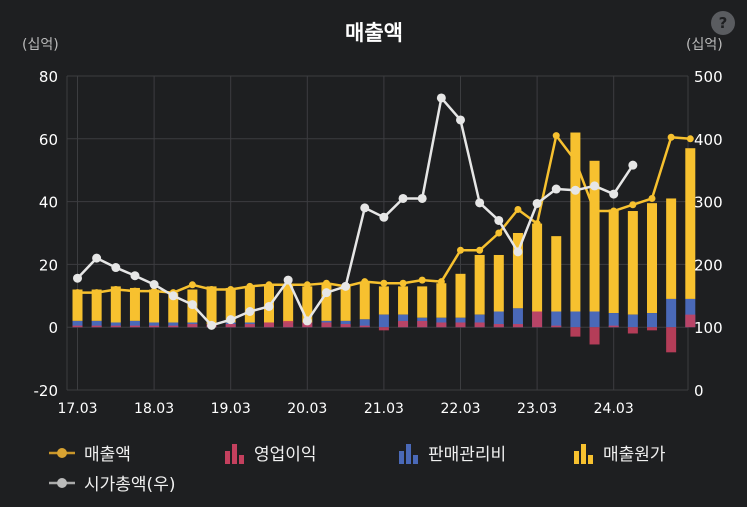 This screenshot has width=747, height=507. What do you see at coordinates (723, 23) in the screenshot?
I see `help-button: ?` at bounding box center [723, 23].